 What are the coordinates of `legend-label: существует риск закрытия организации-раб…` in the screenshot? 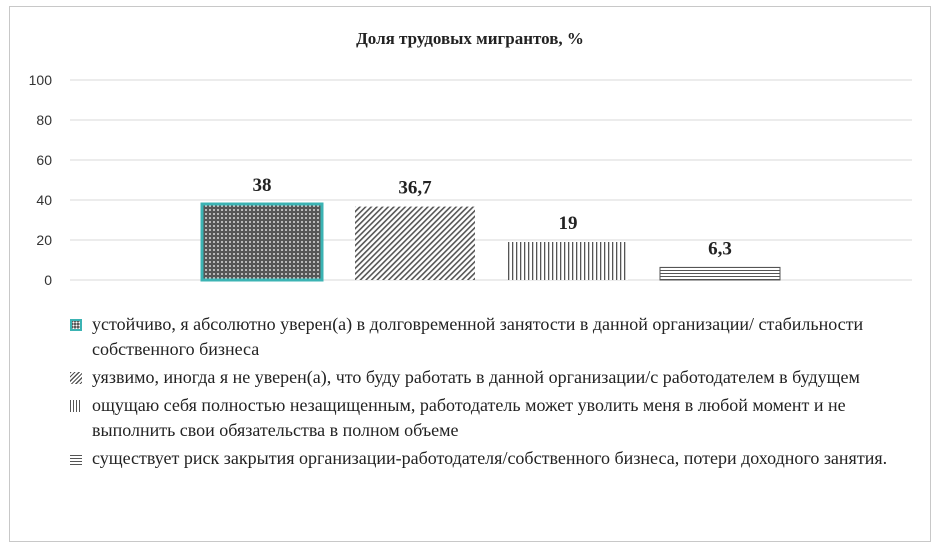 It's located at (490, 458).